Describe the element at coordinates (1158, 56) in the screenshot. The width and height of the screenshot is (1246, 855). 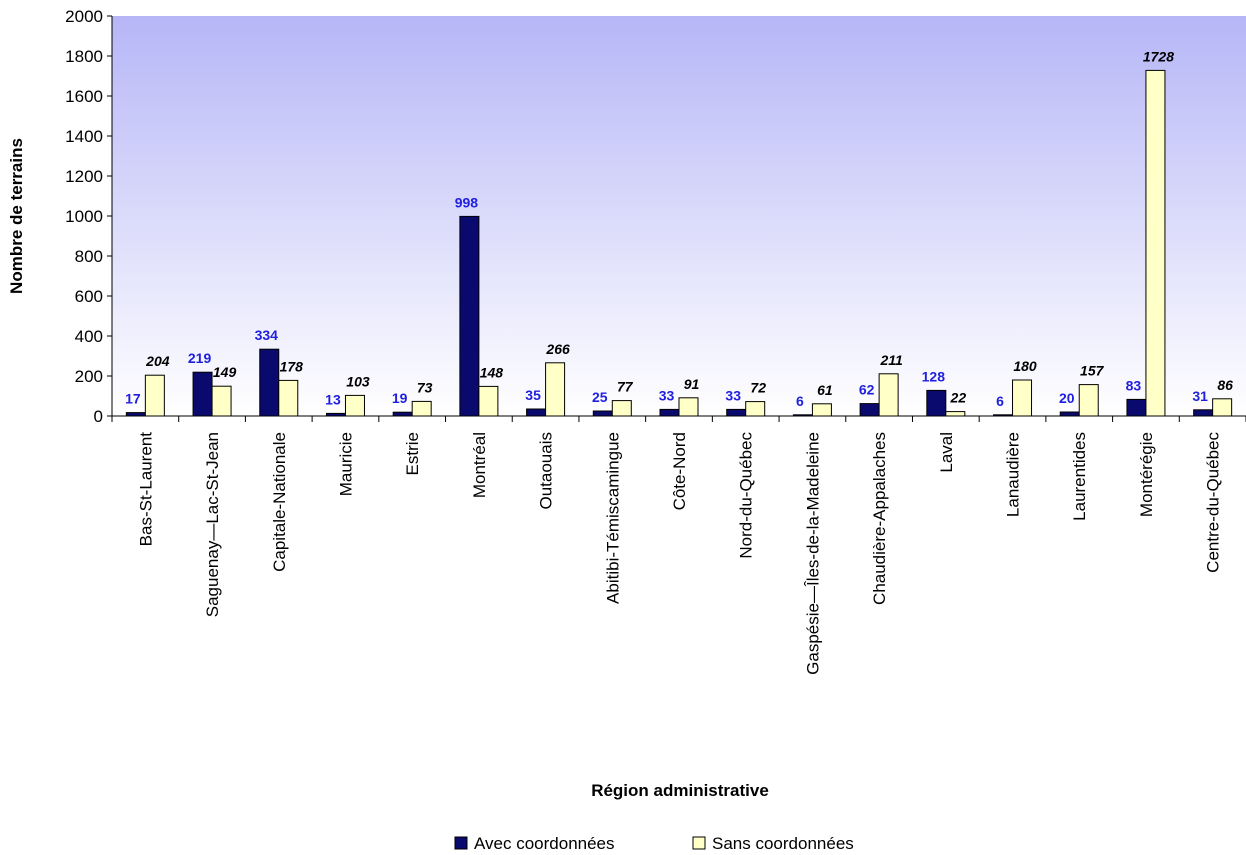
I see `value-label-sans: 1728` at that location.